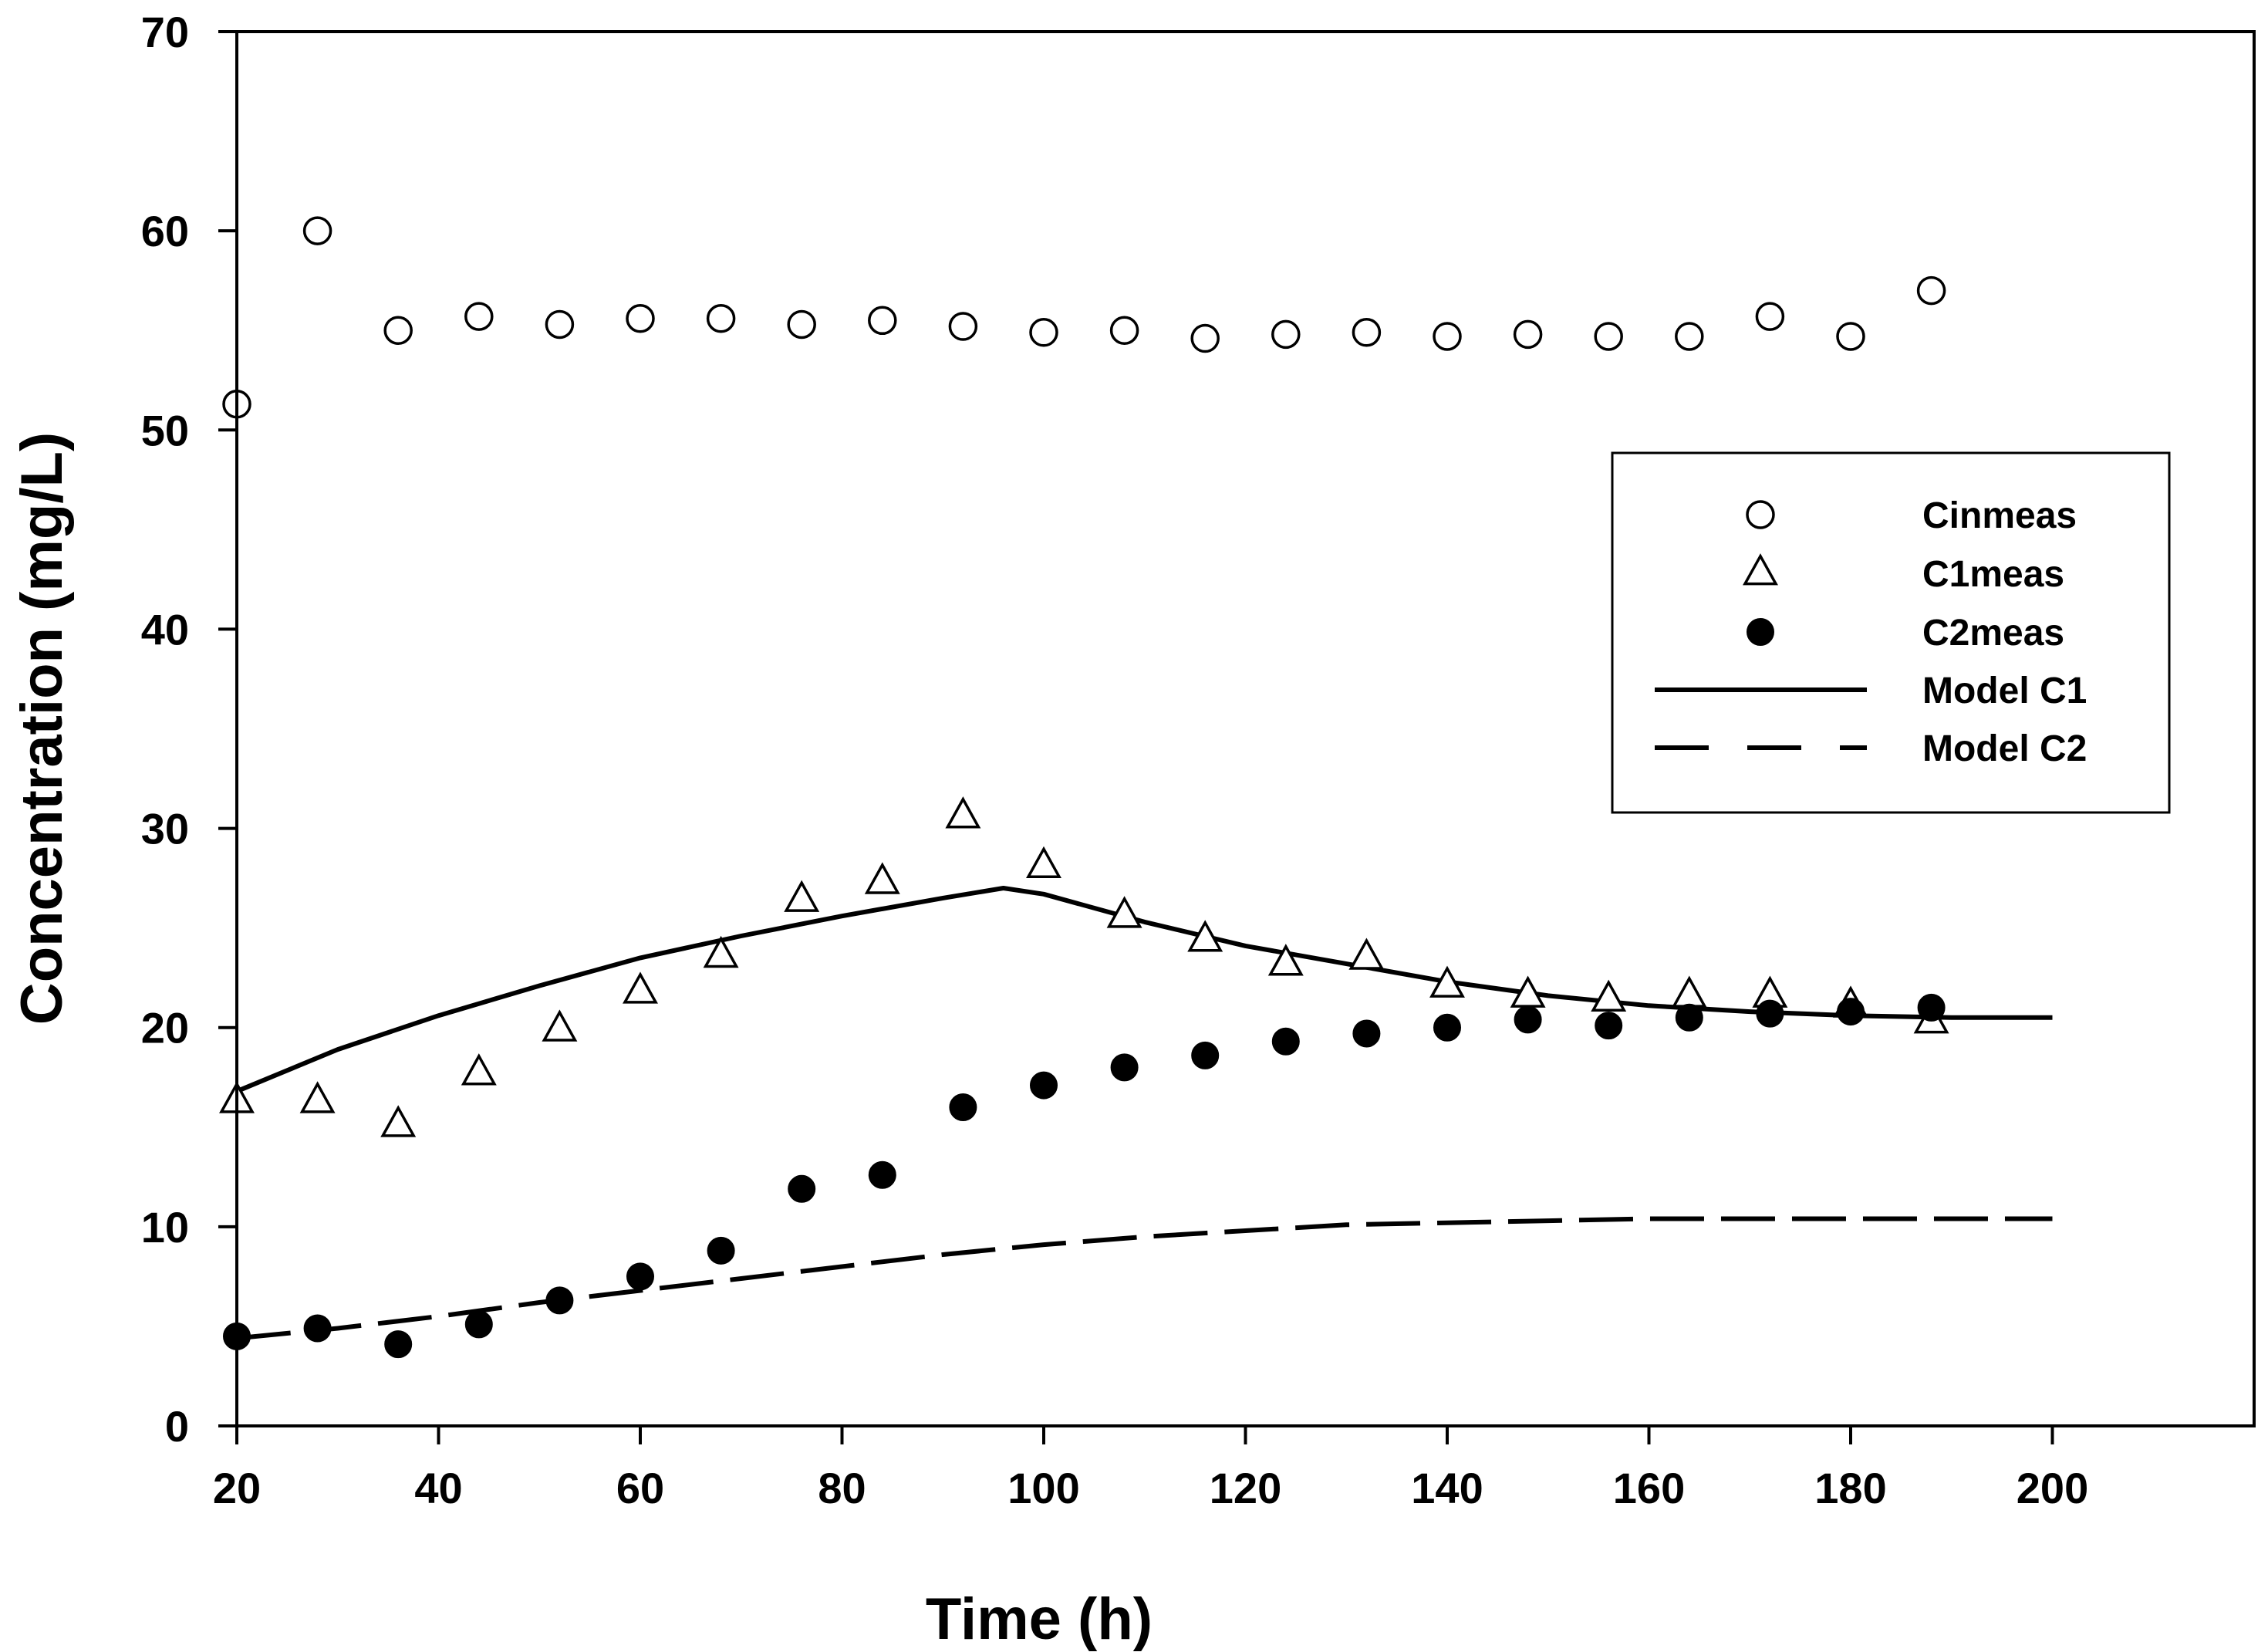 The height and width of the screenshot is (1652, 2268). What do you see at coordinates (165, 829) in the screenshot?
I see `y-tick-label: 30` at bounding box center [165, 829].